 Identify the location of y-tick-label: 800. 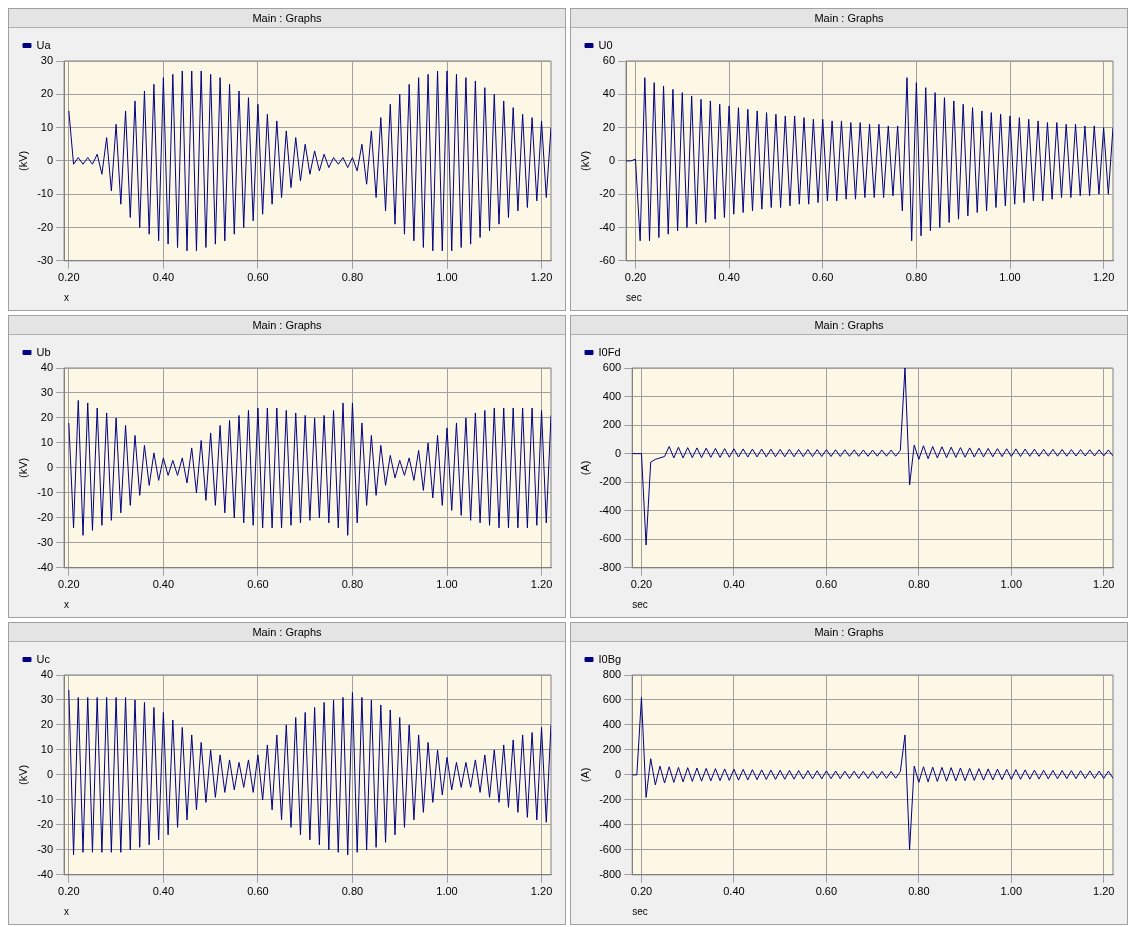
(612, 674).